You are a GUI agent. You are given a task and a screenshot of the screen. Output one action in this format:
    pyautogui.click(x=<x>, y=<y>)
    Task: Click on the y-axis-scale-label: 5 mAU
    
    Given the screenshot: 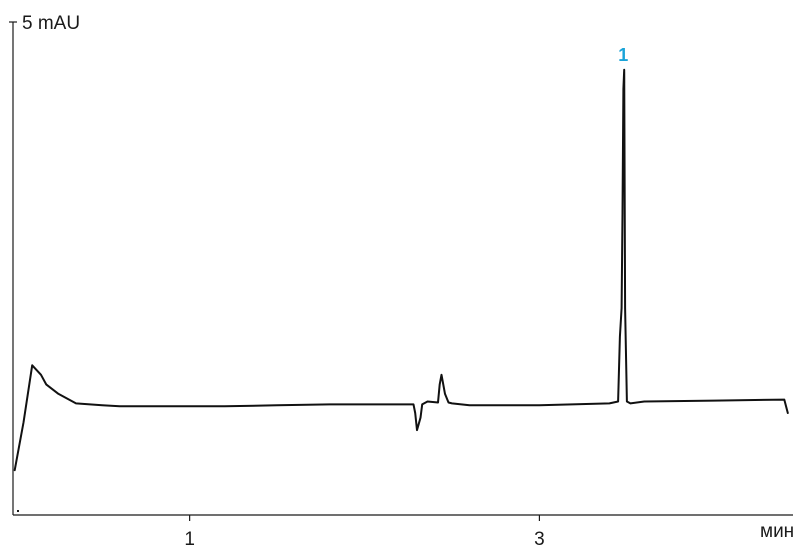 What is the action you would take?
    pyautogui.click(x=51, y=23)
    